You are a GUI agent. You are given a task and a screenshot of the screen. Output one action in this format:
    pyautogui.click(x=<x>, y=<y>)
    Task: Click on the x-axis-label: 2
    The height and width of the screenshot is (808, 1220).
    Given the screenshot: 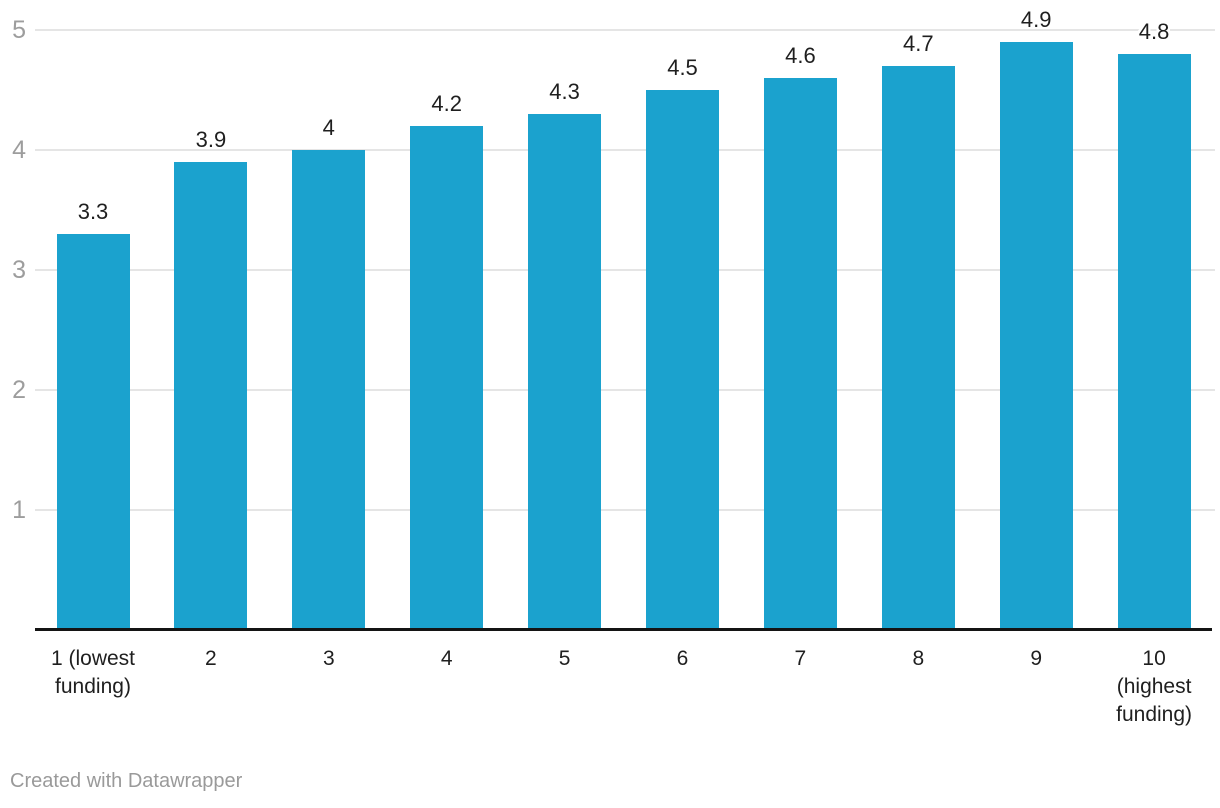 What is the action you would take?
    pyautogui.click(x=211, y=659)
    